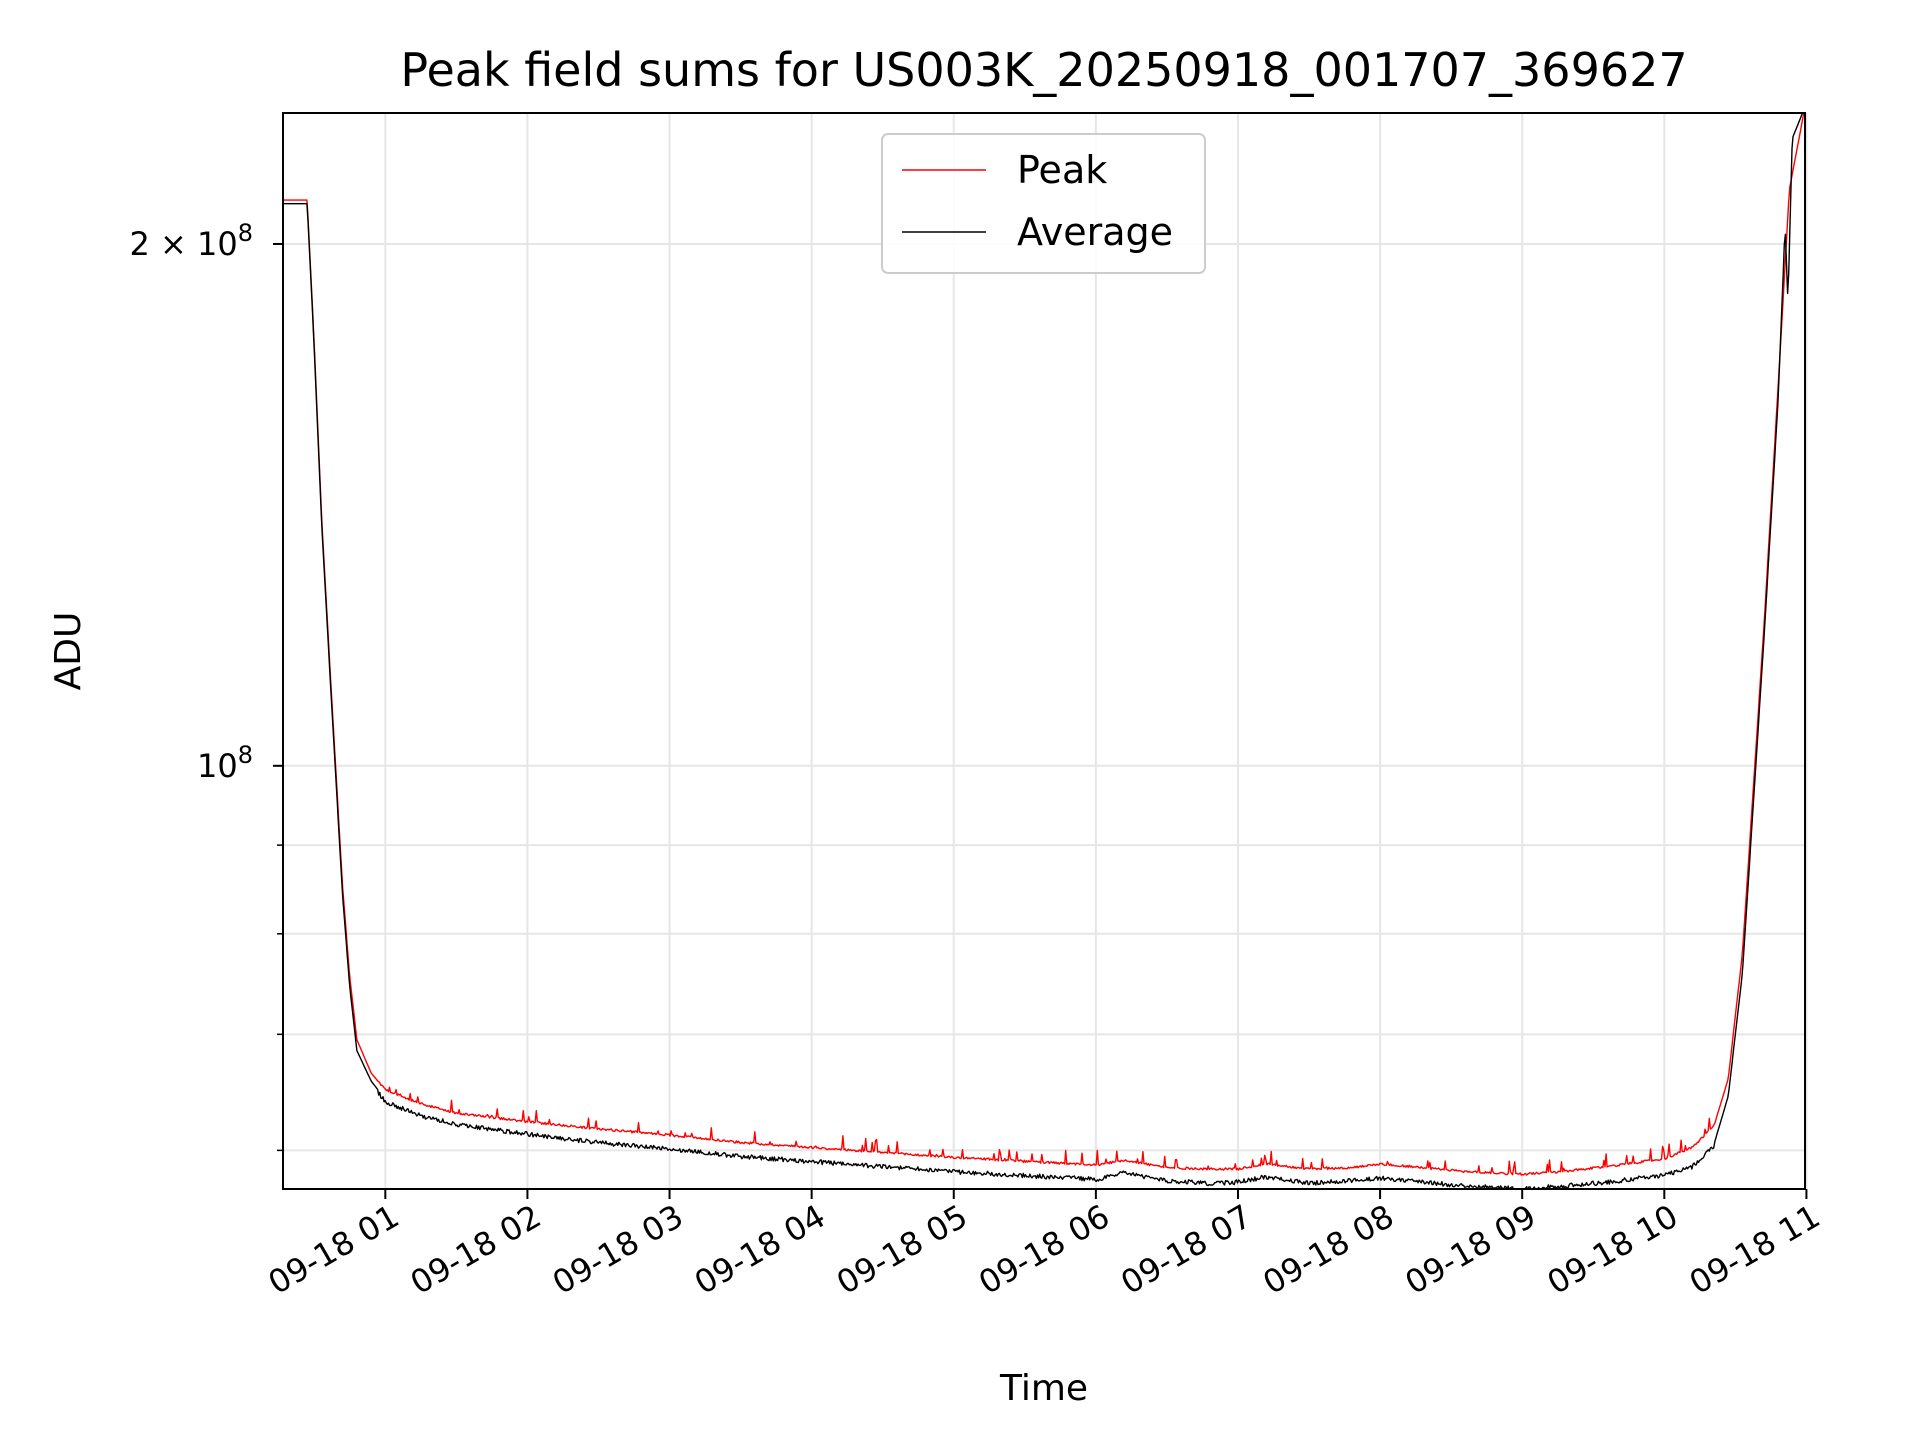  I want to click on y-axis-label: ADU, so click(68, 651).